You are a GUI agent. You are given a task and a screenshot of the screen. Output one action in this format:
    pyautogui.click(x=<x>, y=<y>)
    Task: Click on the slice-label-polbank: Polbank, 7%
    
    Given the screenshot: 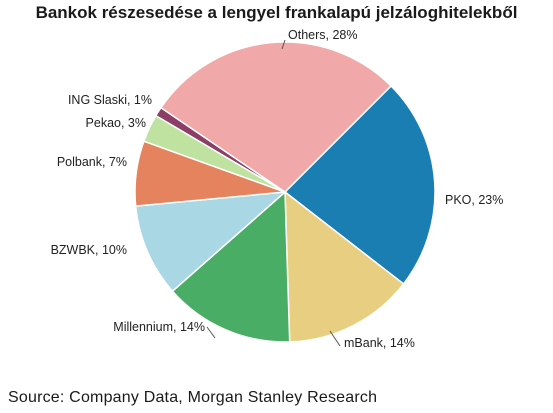 What is the action you would take?
    pyautogui.click(x=92, y=162)
    